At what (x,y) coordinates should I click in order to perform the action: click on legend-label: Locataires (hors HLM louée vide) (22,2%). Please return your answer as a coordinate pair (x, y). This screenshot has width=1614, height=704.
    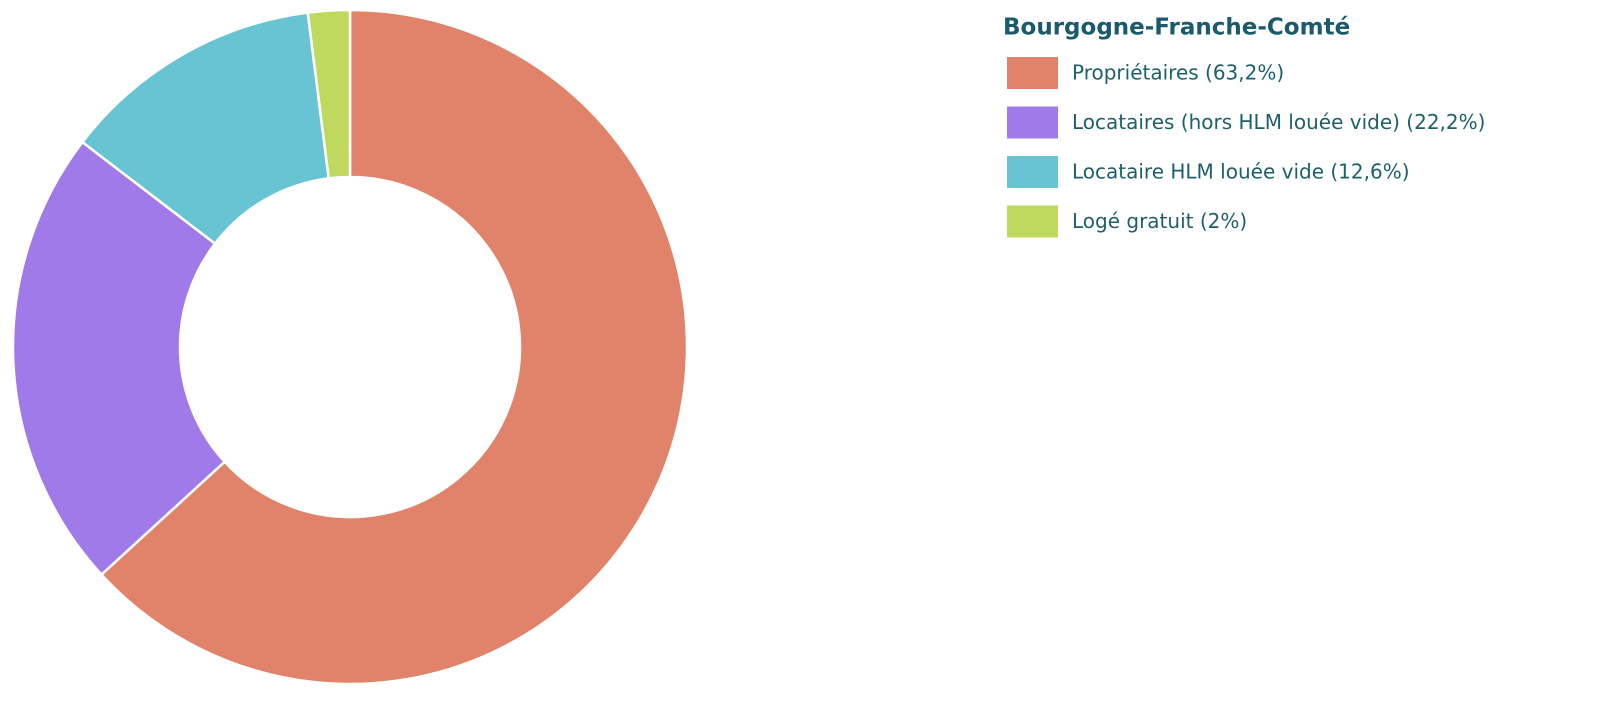
    Looking at the image, I should click on (1278, 122).